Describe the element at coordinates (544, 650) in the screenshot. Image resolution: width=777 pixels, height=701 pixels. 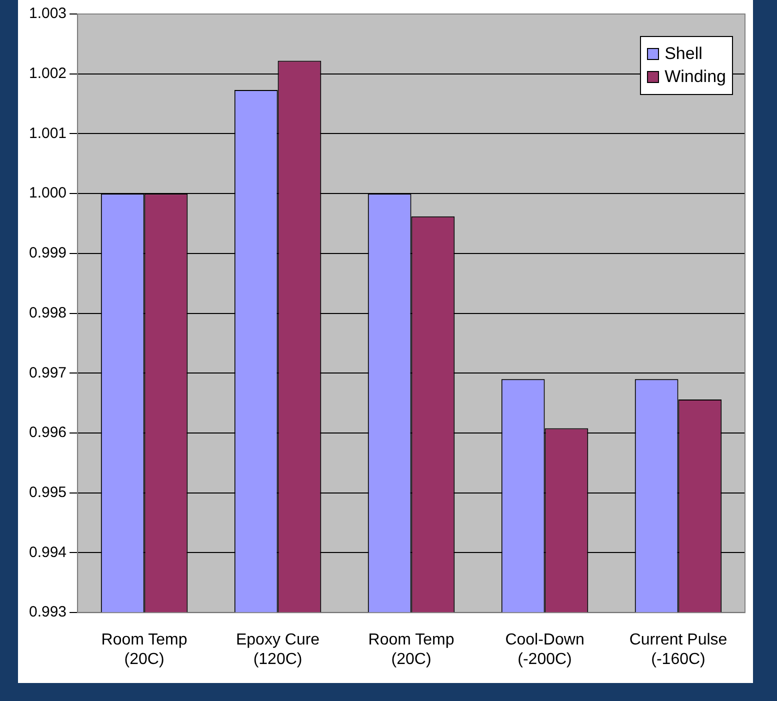
I see `x-tick-label: Cool-Down (-200C)` at that location.